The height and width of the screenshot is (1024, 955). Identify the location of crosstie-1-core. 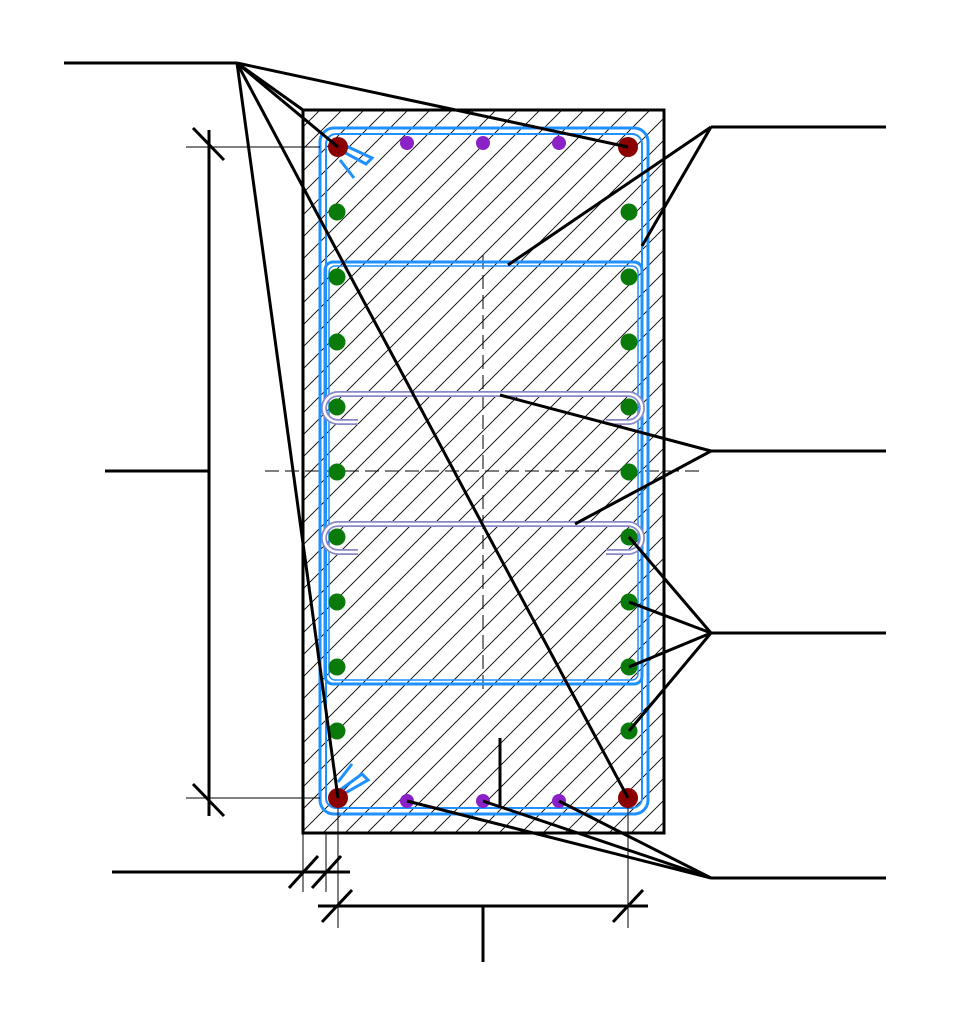
(483, 408).